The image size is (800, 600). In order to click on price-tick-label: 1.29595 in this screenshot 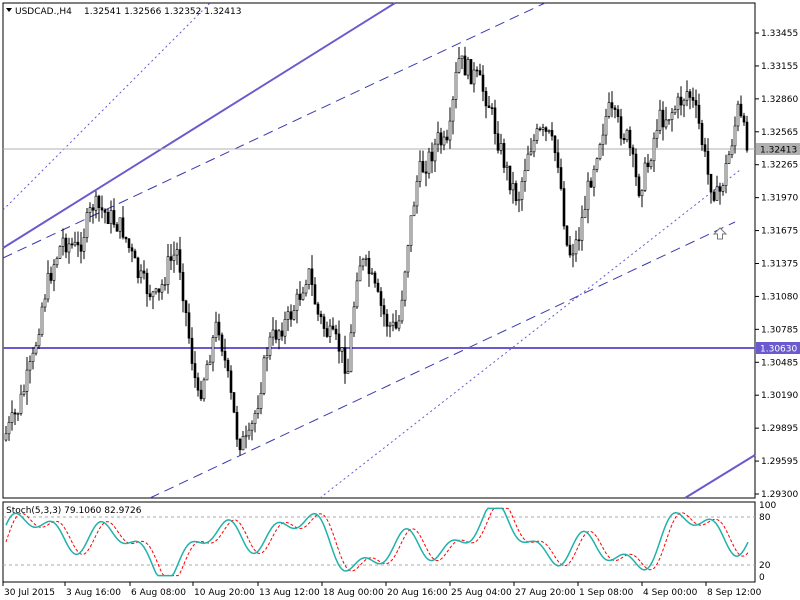, I will do `click(779, 462)`.